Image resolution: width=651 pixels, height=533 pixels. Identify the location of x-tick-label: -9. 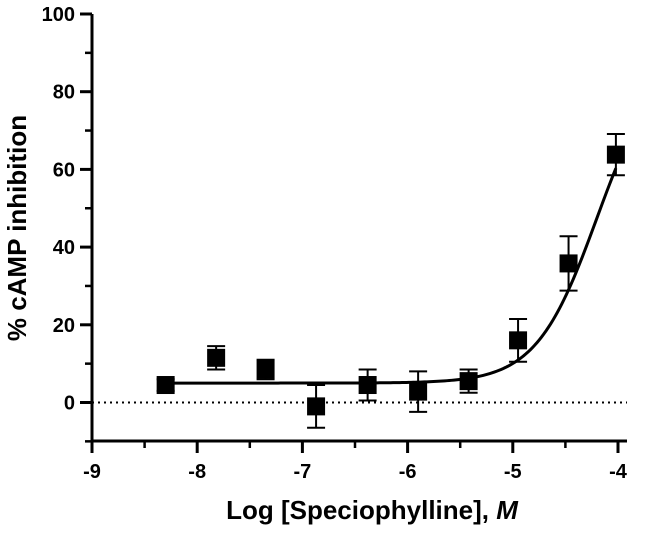
(92, 472).